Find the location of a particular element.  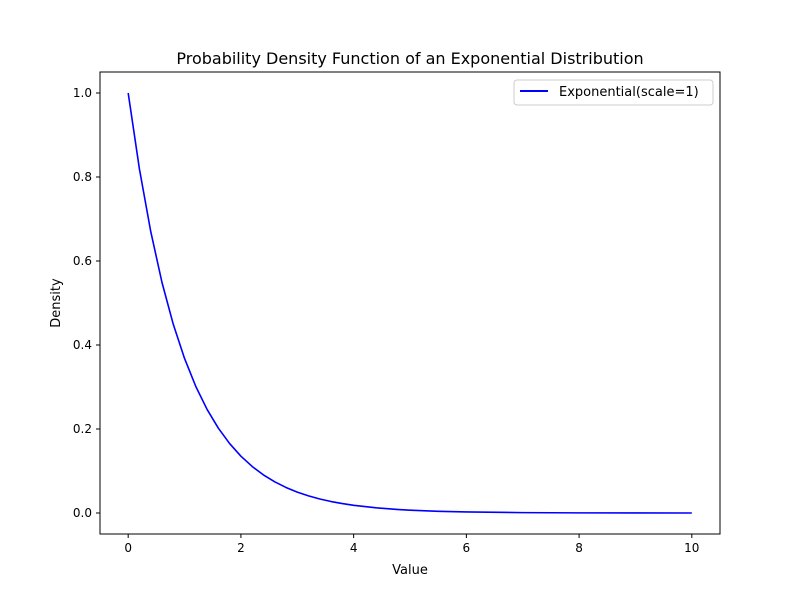

x-tick-label: 2 is located at coordinates (241, 548).